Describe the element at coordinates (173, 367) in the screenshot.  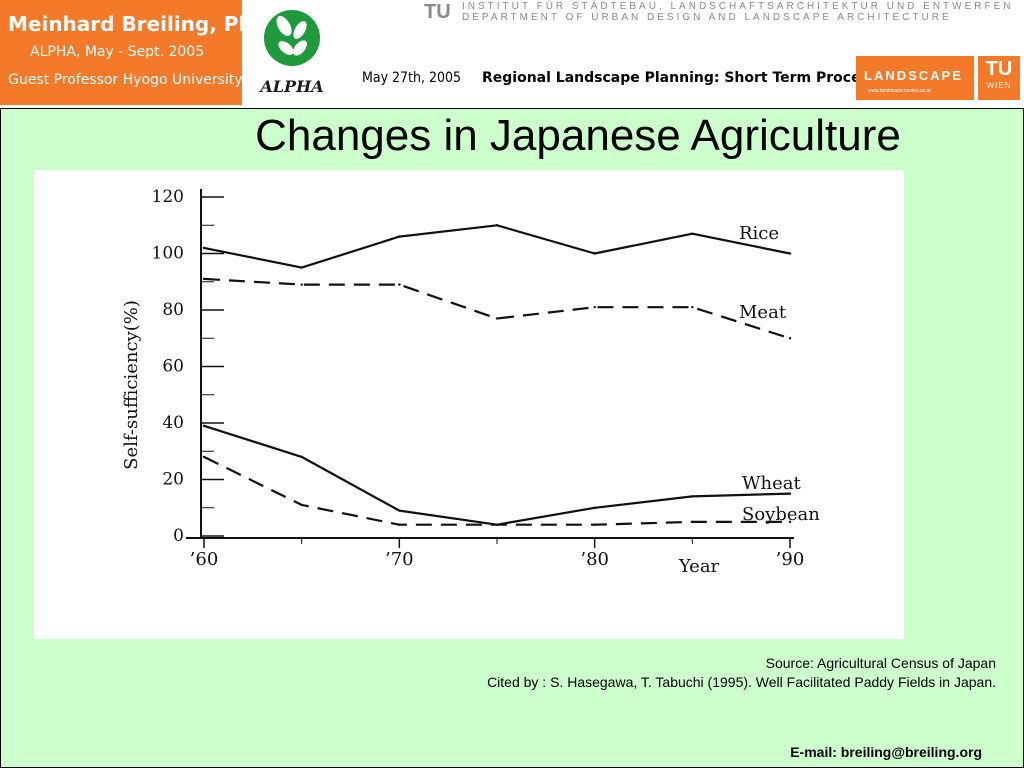
I see `y-tick-label: 60` at that location.